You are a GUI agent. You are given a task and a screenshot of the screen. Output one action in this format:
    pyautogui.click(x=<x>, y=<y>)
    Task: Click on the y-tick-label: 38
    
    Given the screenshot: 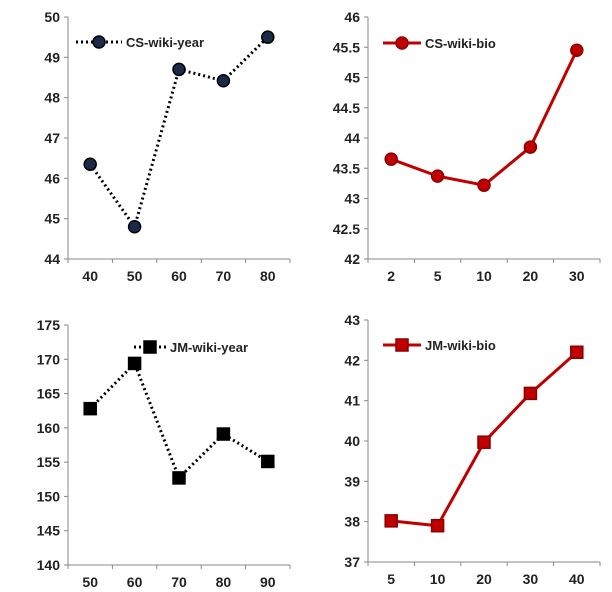 What is the action you would take?
    pyautogui.click(x=352, y=522)
    